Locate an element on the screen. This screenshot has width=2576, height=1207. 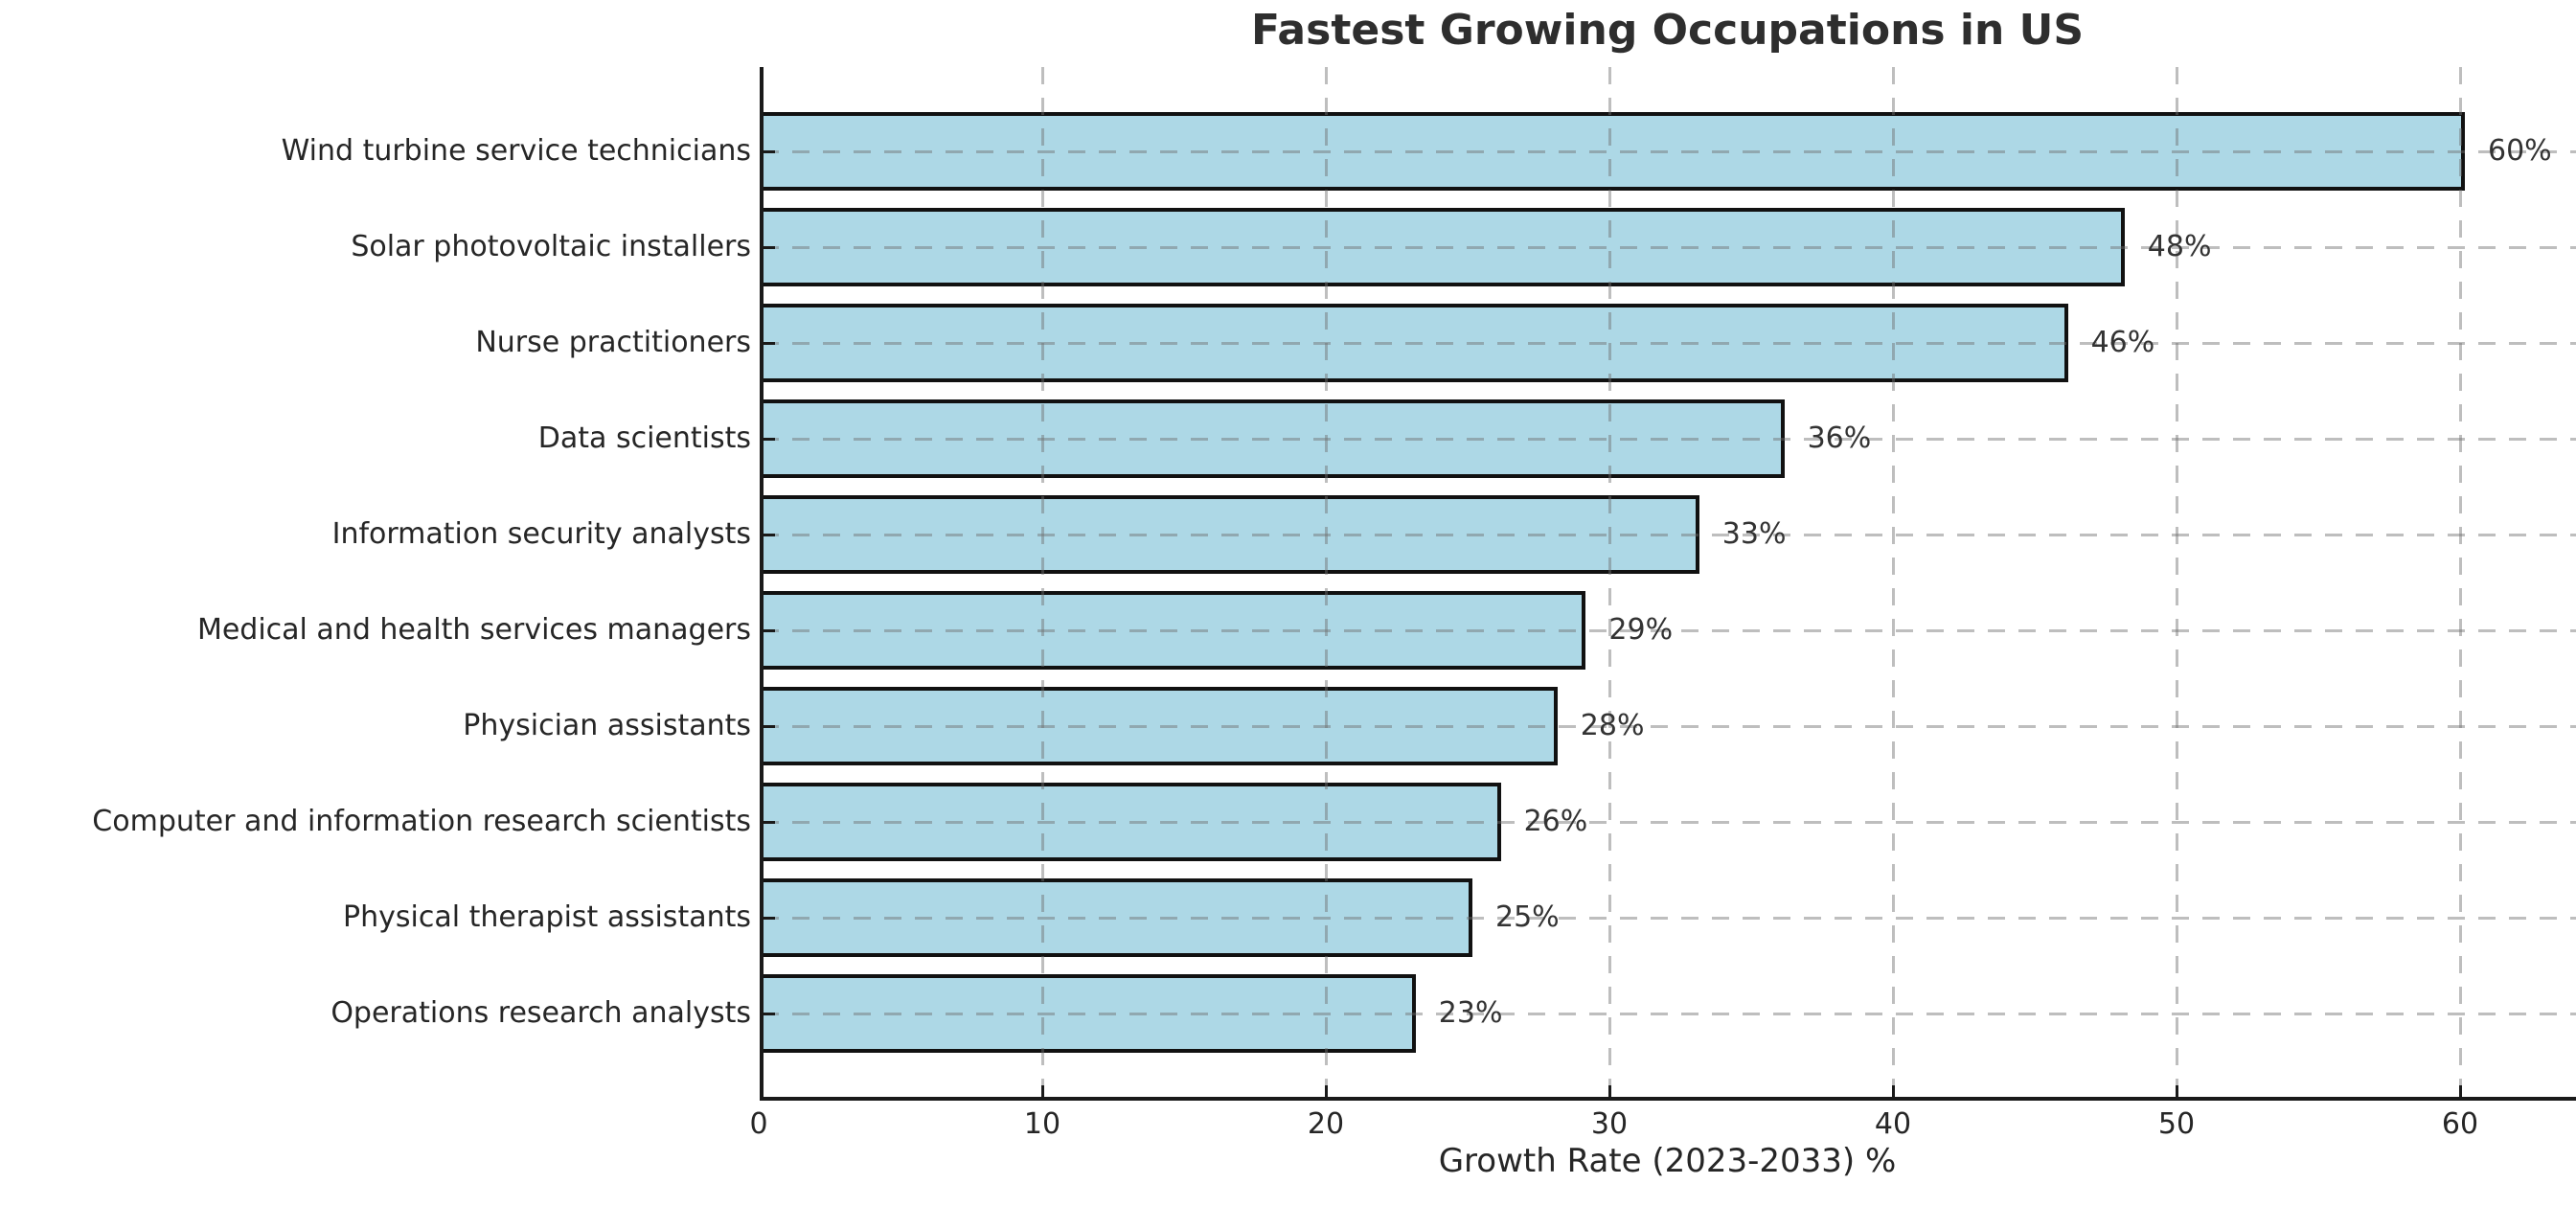
value-label: 28% is located at coordinates (1613, 725).